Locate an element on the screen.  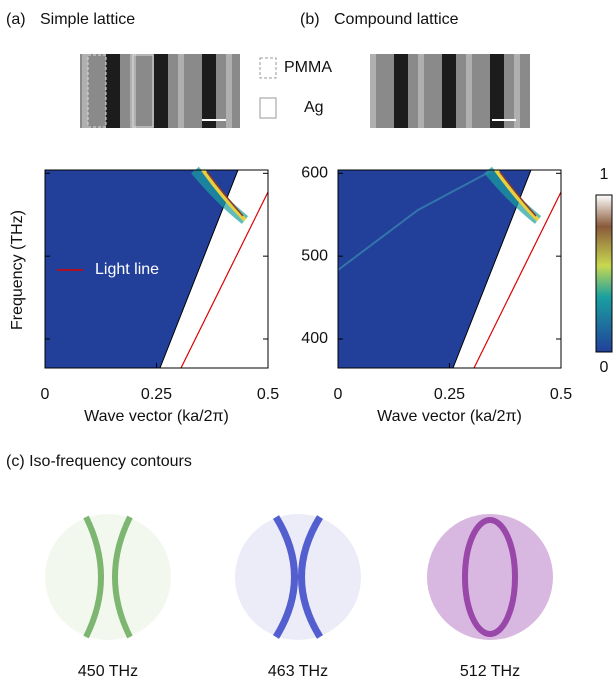
legend-label: Light line is located at coordinates (127, 269).